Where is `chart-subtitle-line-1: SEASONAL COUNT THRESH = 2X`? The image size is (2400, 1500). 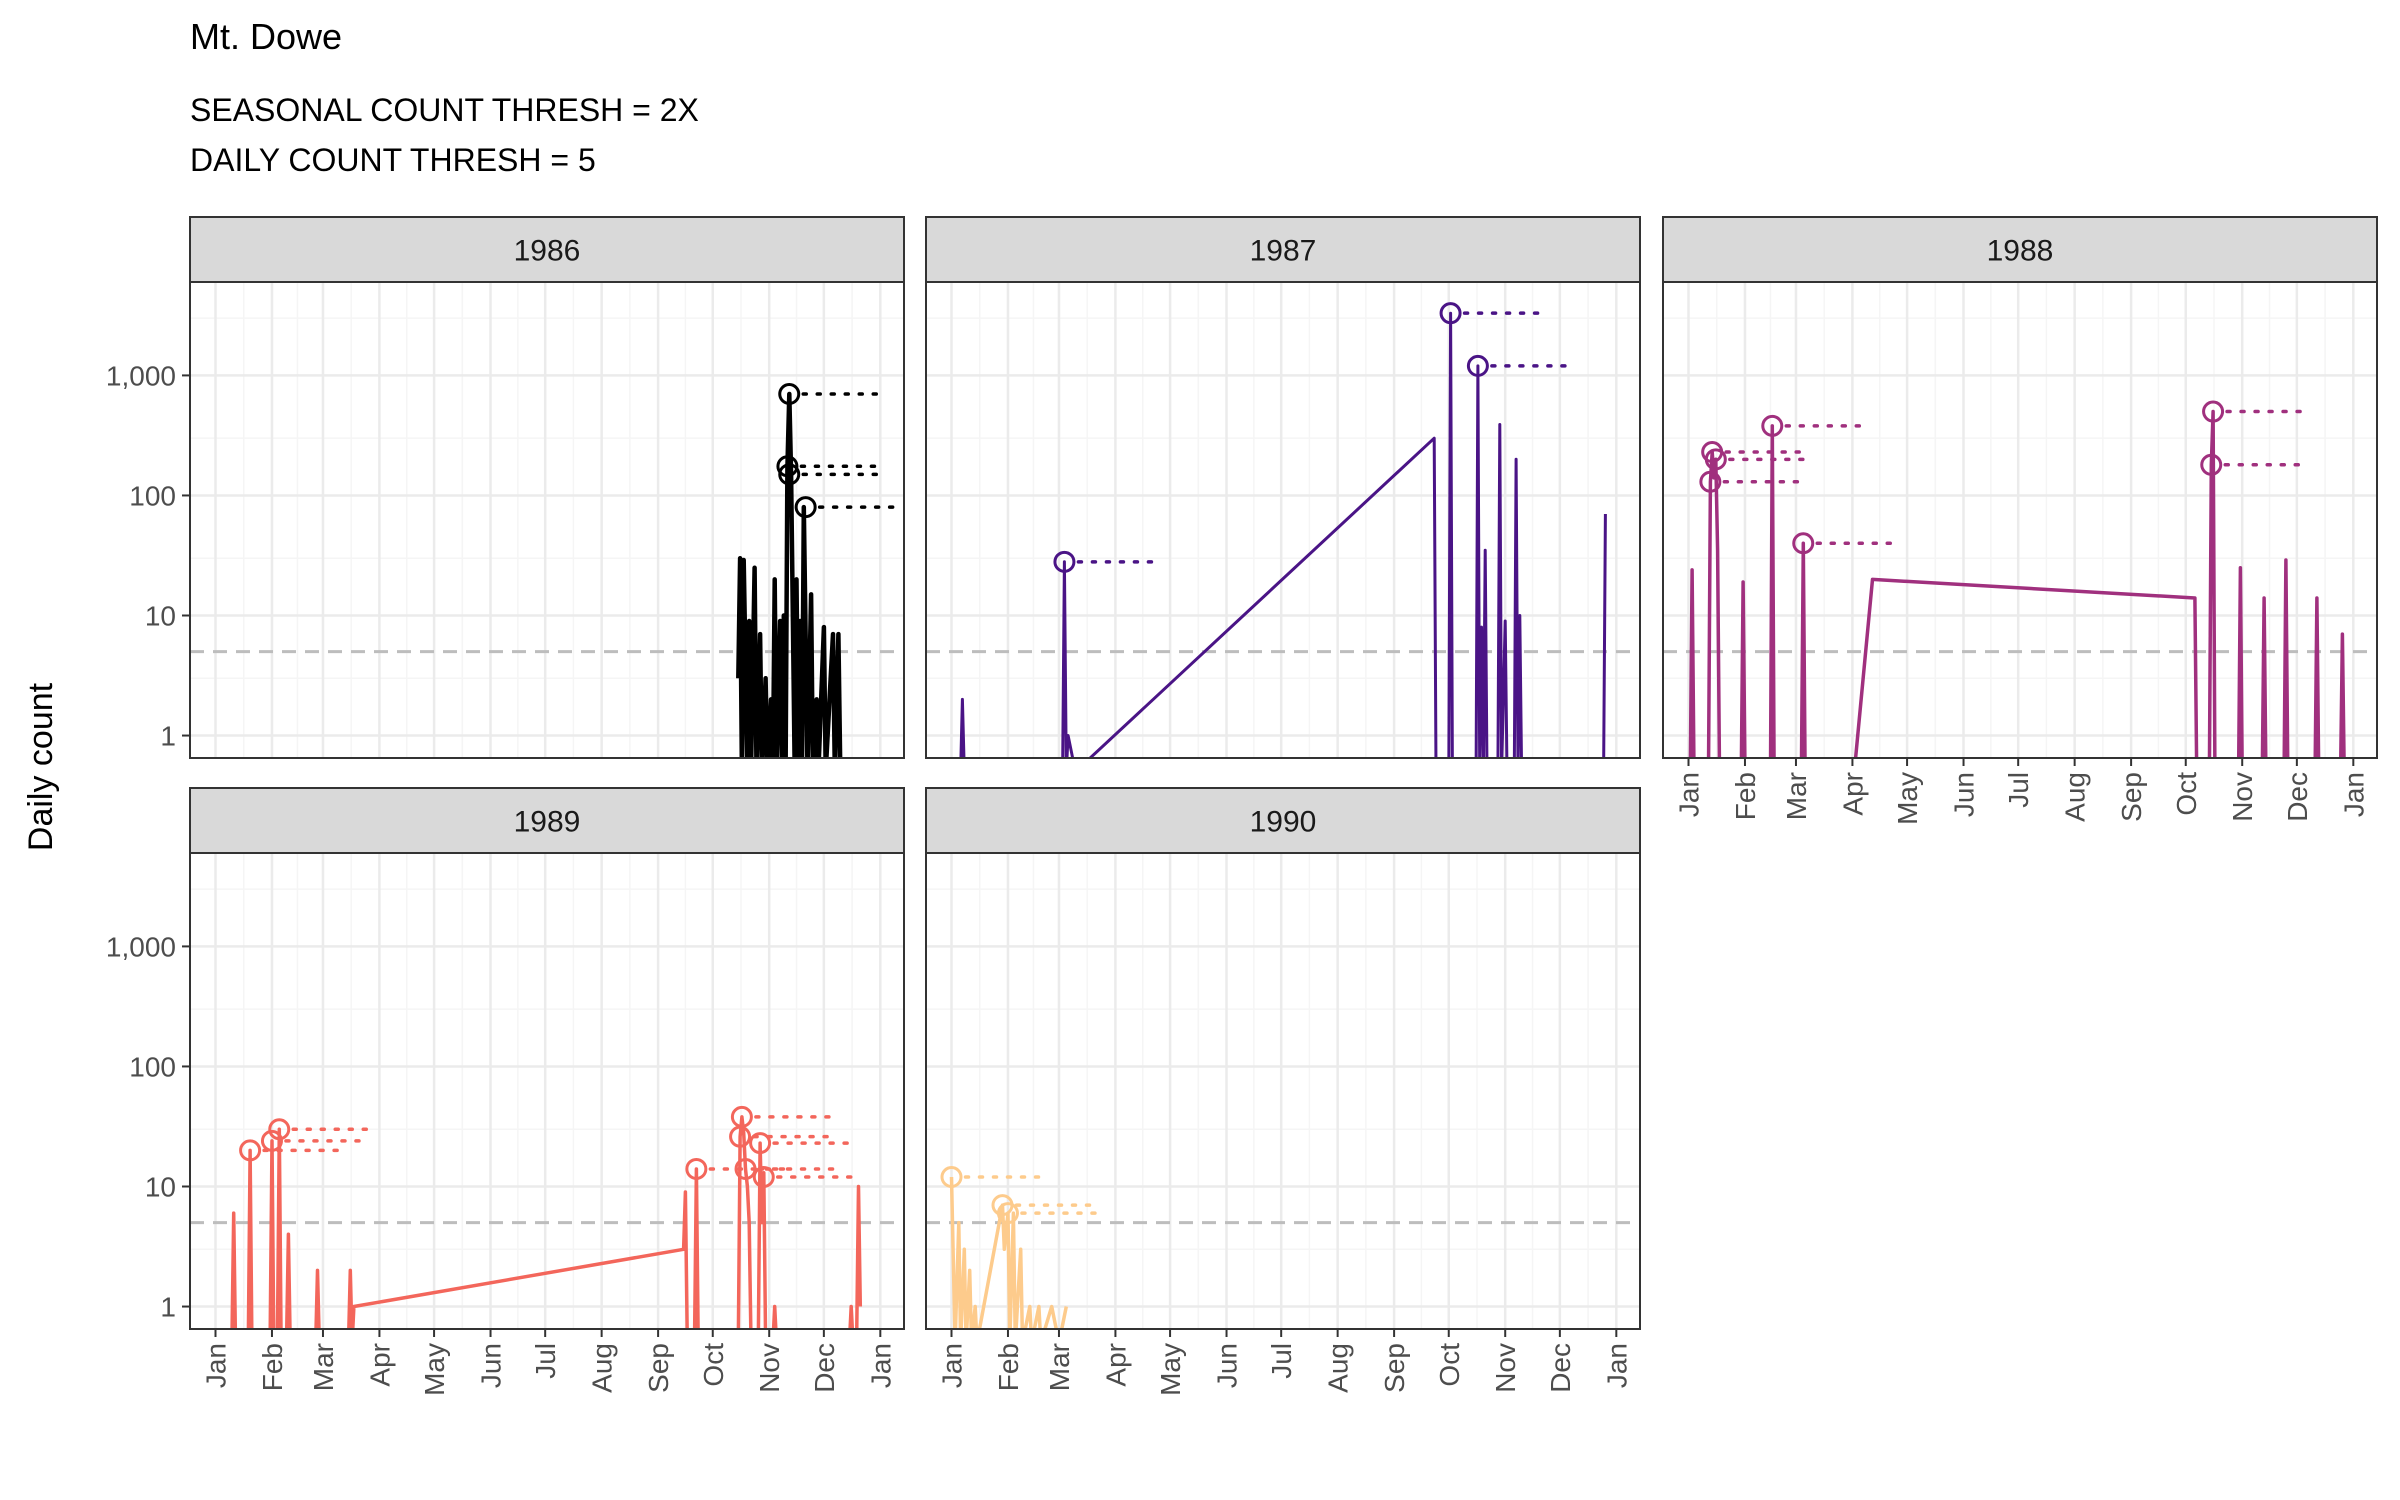
chart-subtitle-line-1: SEASONAL COUNT THRESH = 2X is located at coordinates (444, 110).